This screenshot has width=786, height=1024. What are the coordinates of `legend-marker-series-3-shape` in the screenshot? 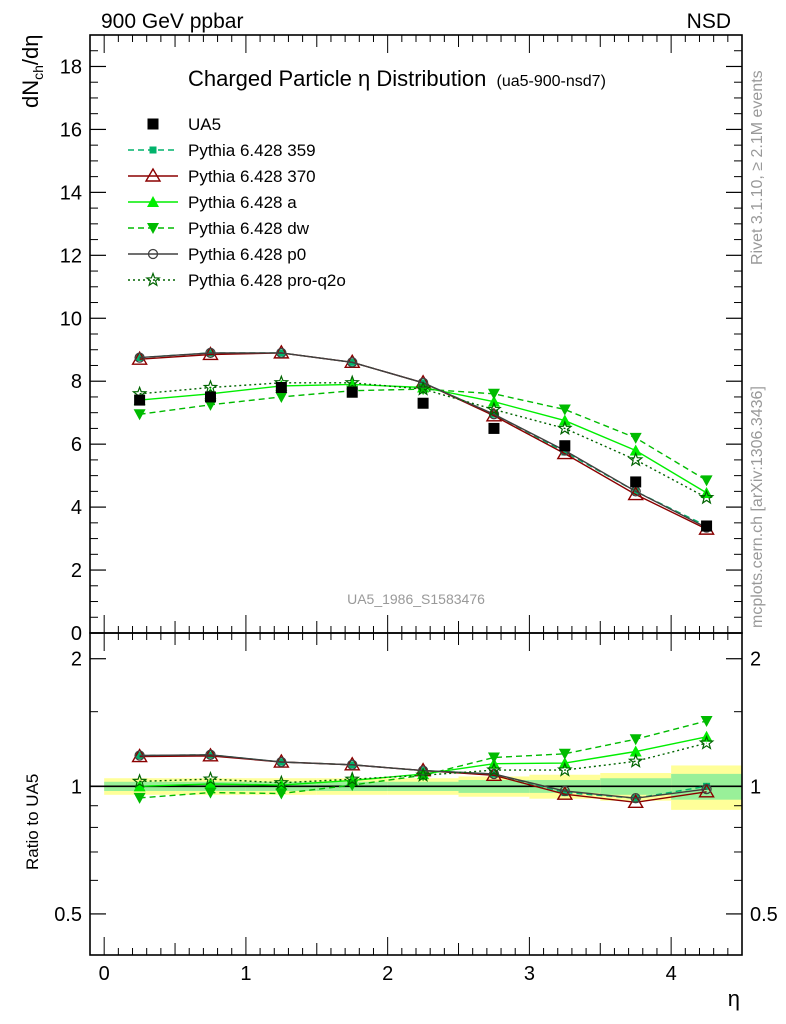 It's located at (153, 228).